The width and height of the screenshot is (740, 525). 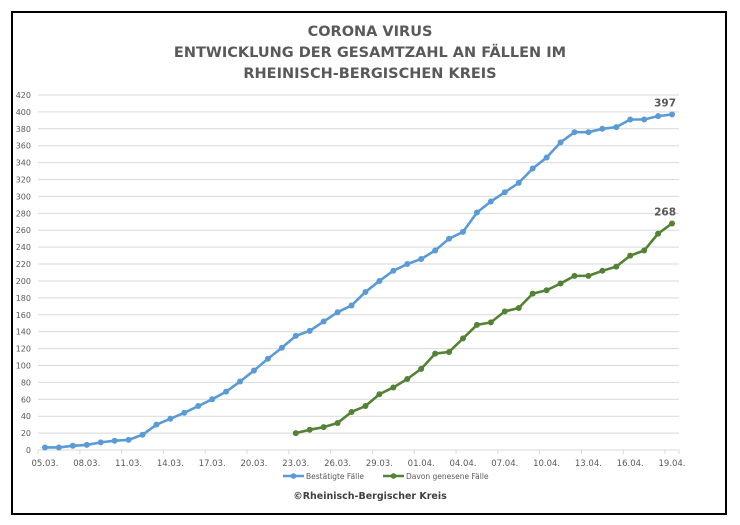 I want to click on y-tick-label: 260, so click(x=23, y=230).